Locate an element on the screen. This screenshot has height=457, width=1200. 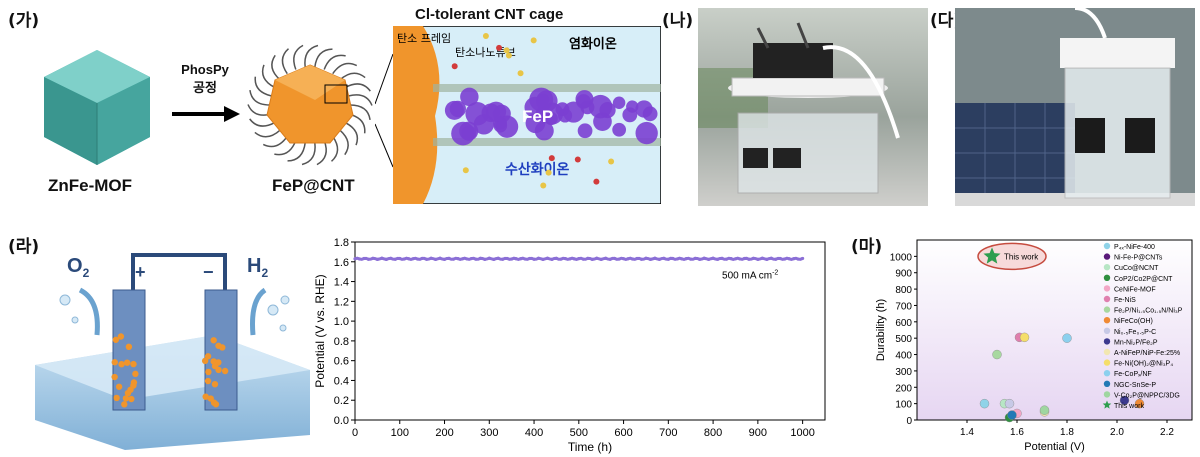
zoom-lines is located at coordinates (384, 110).